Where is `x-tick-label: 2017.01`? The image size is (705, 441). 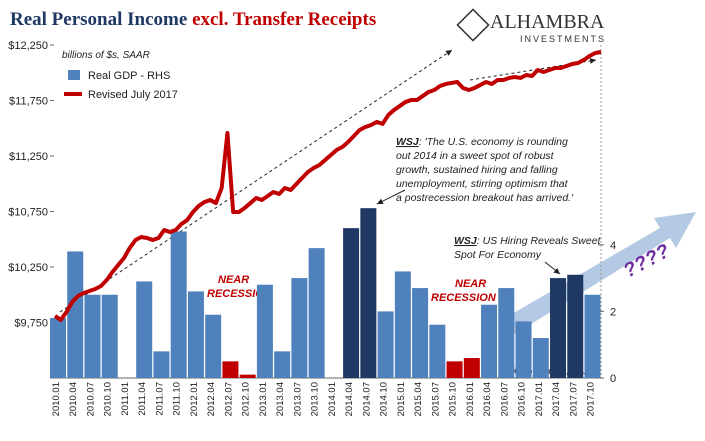
x-tick-label: 2017.01 is located at coordinates (539, 399).